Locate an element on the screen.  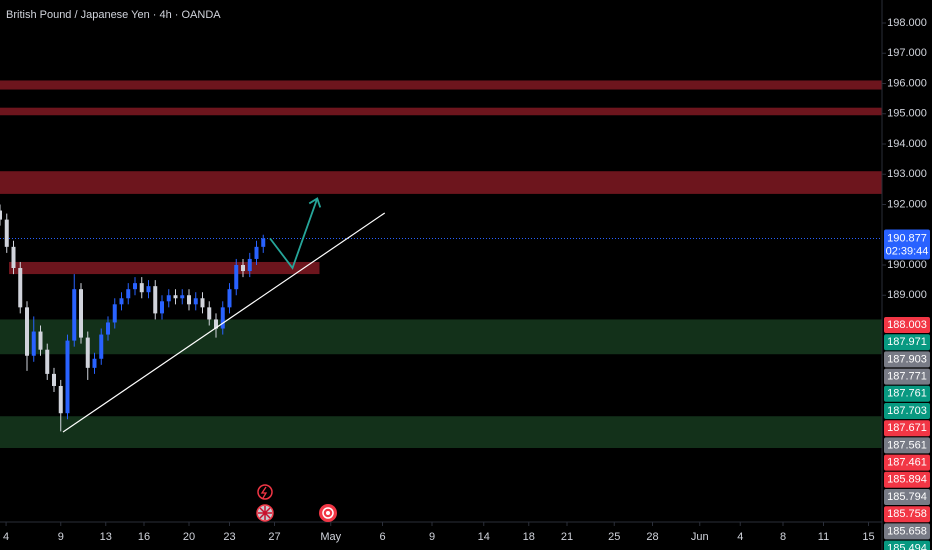
x-tick-label: 21 is located at coordinates (567, 537).